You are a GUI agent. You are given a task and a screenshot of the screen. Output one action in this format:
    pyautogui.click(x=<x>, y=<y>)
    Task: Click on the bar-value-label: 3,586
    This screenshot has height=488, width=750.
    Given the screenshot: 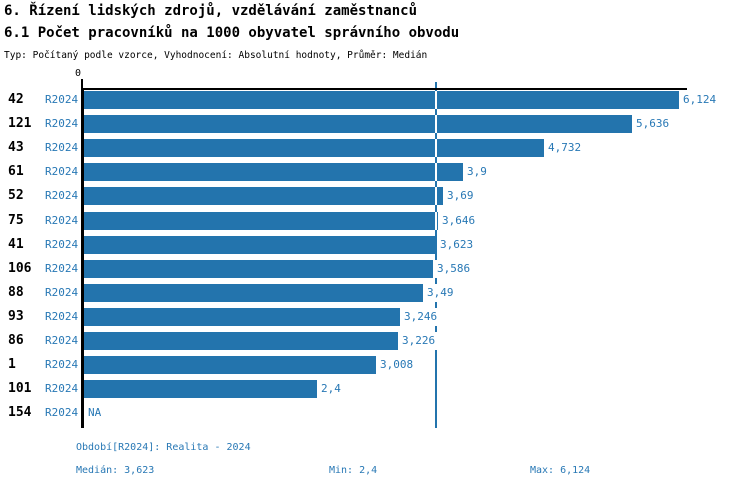 What is the action you would take?
    pyautogui.click(x=454, y=269)
    